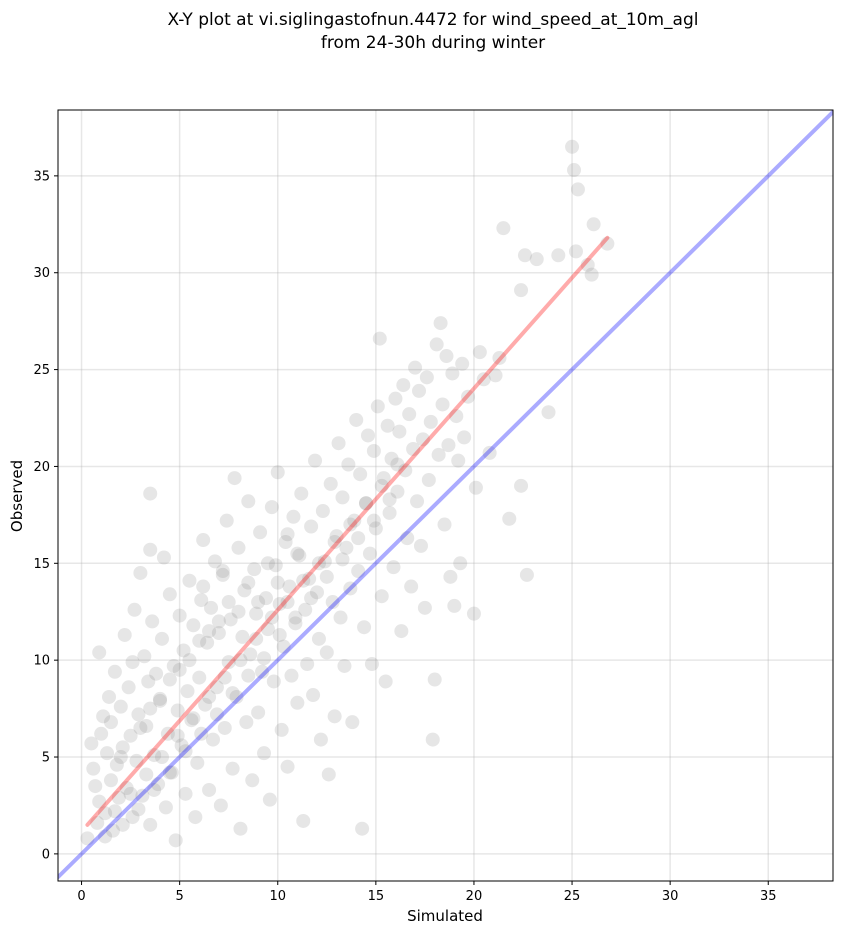 Image resolution: width=843 pixels, height=934 pixels. What do you see at coordinates (433, 43) in the screenshot?
I see `chart-title-line-2: from 24-30h during winter` at bounding box center [433, 43].